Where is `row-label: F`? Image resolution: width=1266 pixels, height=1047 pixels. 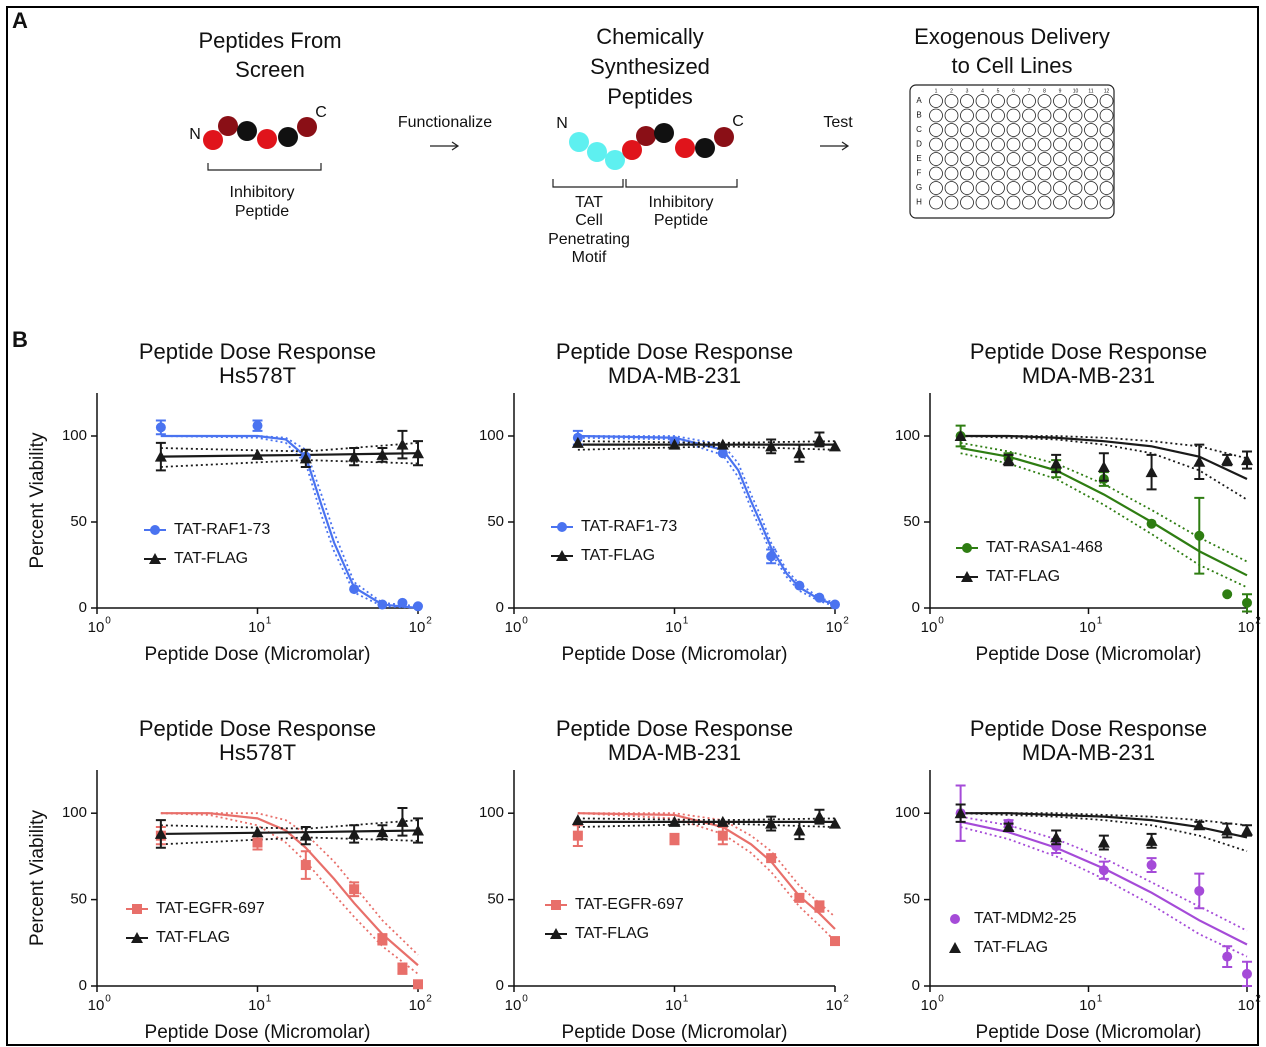 row-label: F is located at coordinates (919, 173).